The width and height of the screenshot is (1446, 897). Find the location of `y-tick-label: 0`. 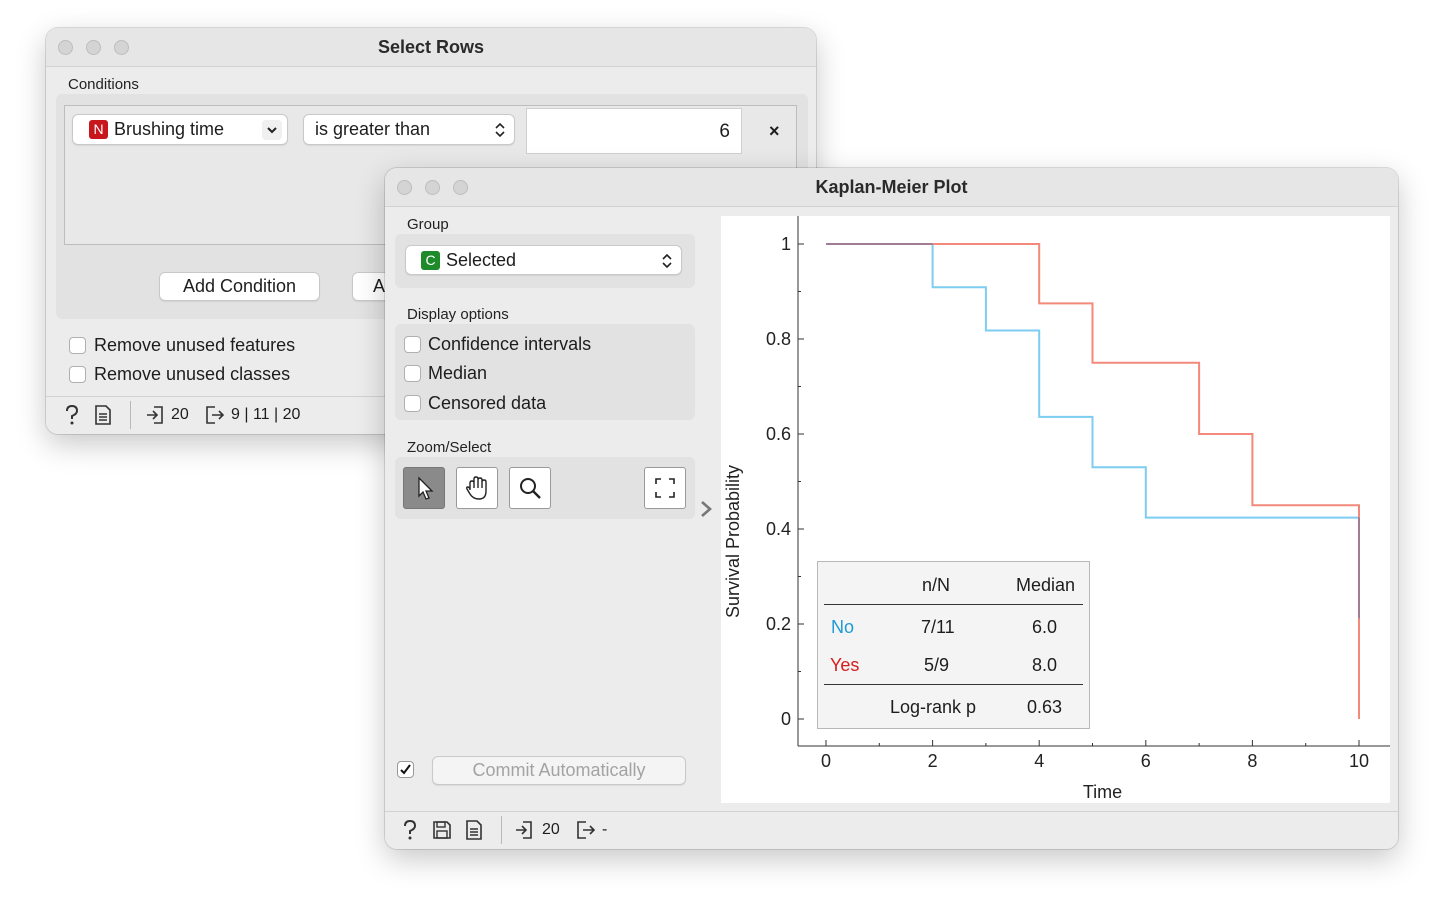

y-tick-label: 0 is located at coordinates (786, 719).